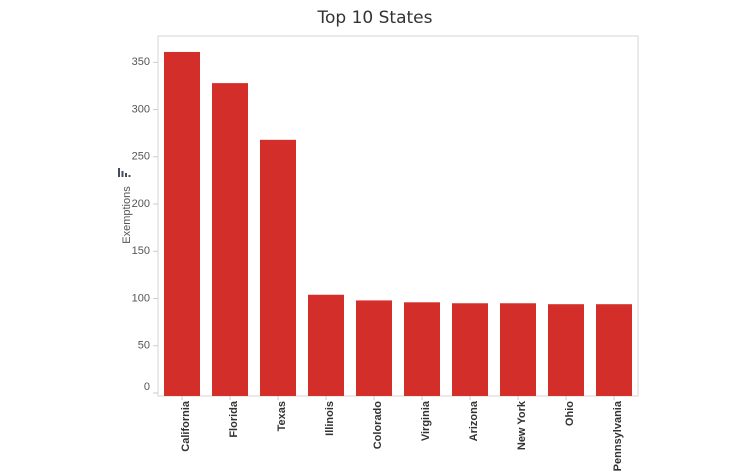  Describe the element at coordinates (147, 387) in the screenshot. I see `y-tick-label: 0` at that location.